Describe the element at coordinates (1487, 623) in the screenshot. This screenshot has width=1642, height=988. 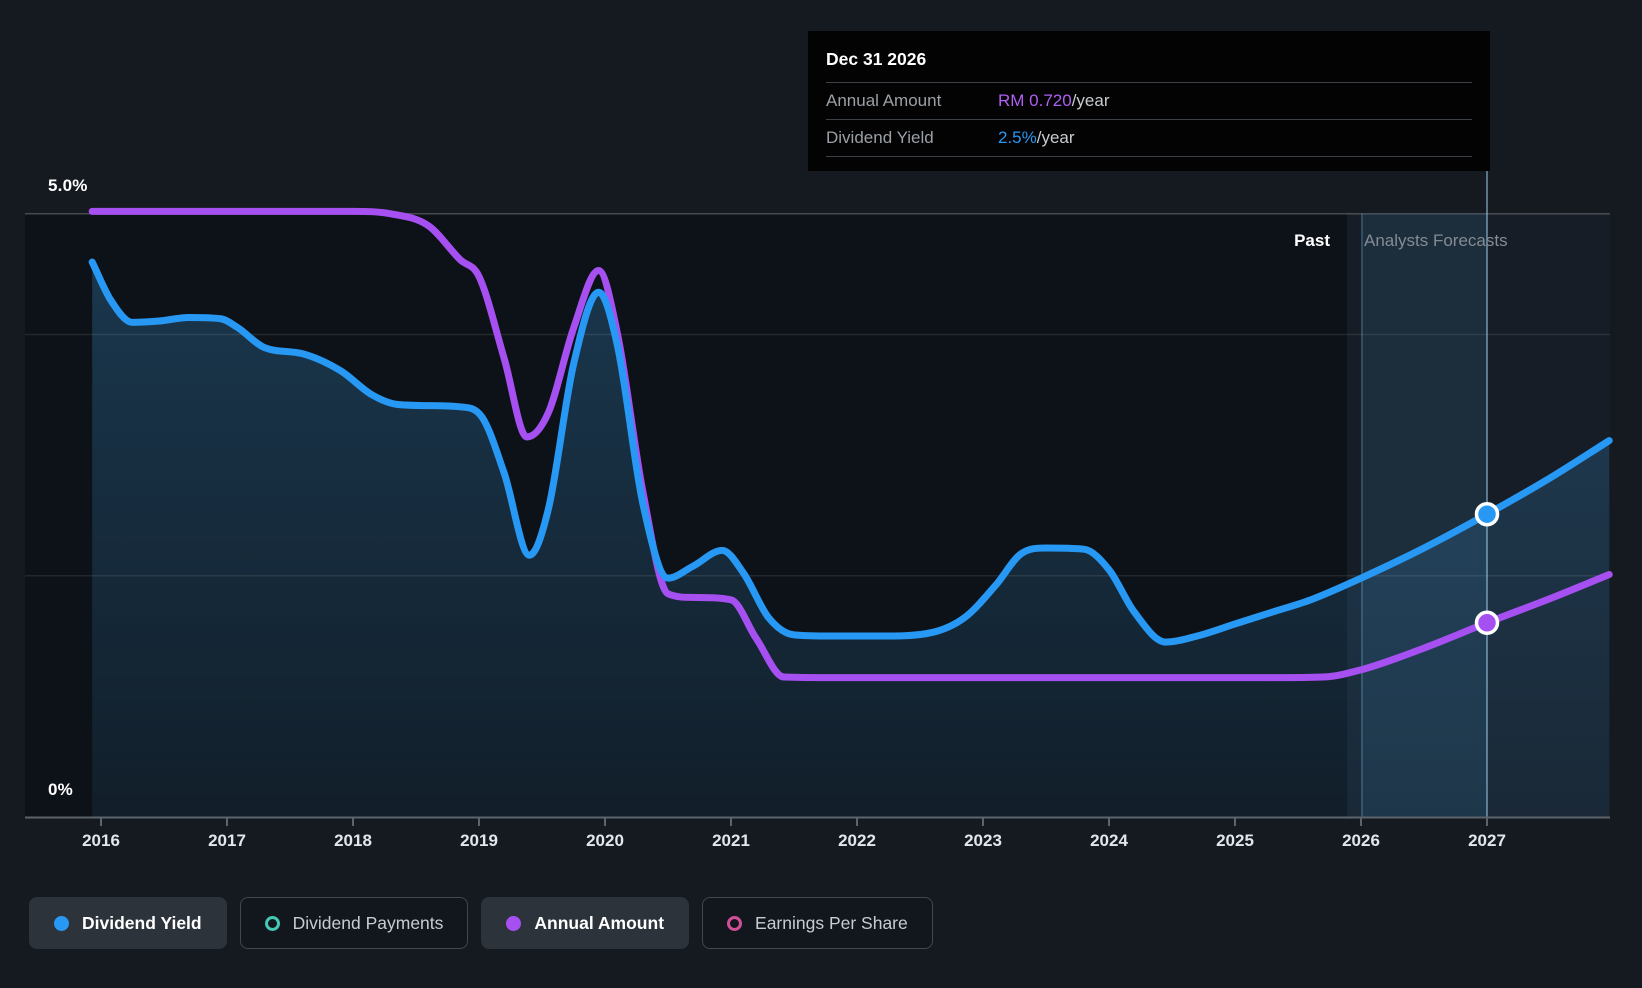
I see `hover-marker-annual-amount` at that location.